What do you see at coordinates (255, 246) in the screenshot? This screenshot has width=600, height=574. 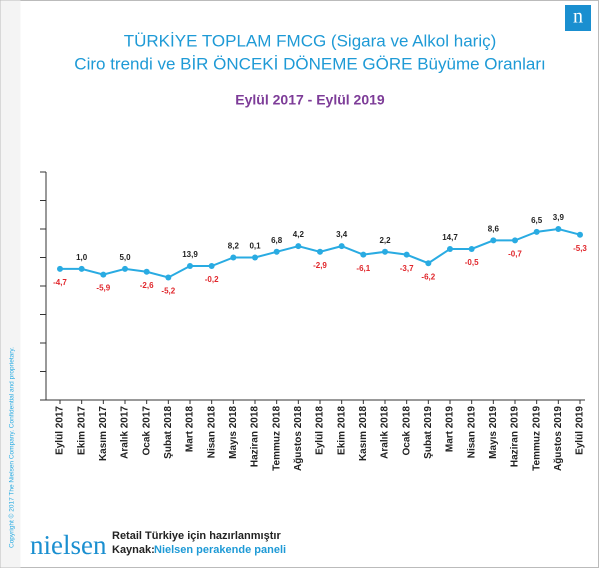 I see `data-label: 0,1` at bounding box center [255, 246].